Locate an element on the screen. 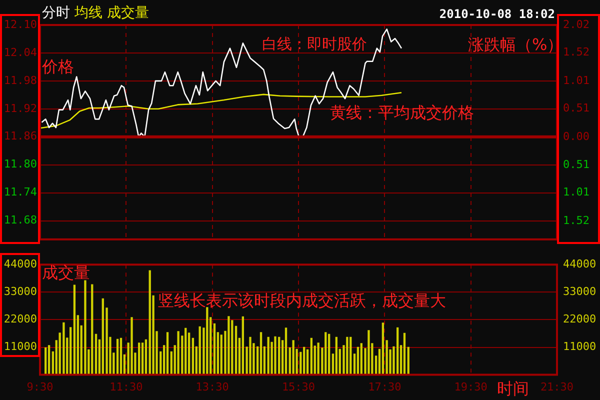  x-tick-label: 19:30 is located at coordinates (471, 387).